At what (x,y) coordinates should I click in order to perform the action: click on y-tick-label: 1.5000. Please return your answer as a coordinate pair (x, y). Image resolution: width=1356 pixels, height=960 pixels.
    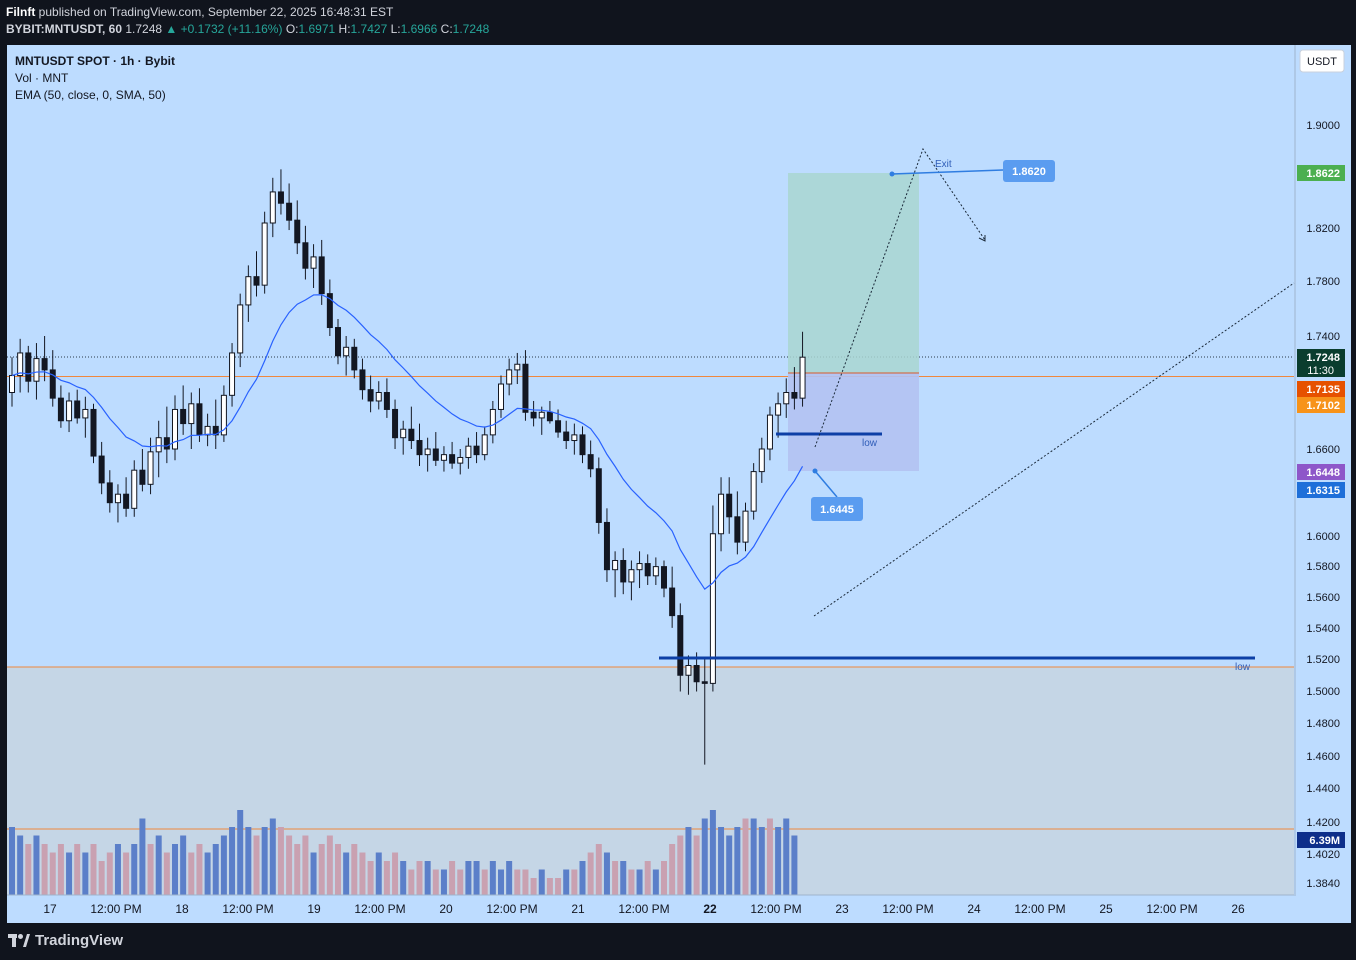
    Looking at the image, I should click on (1323, 692).